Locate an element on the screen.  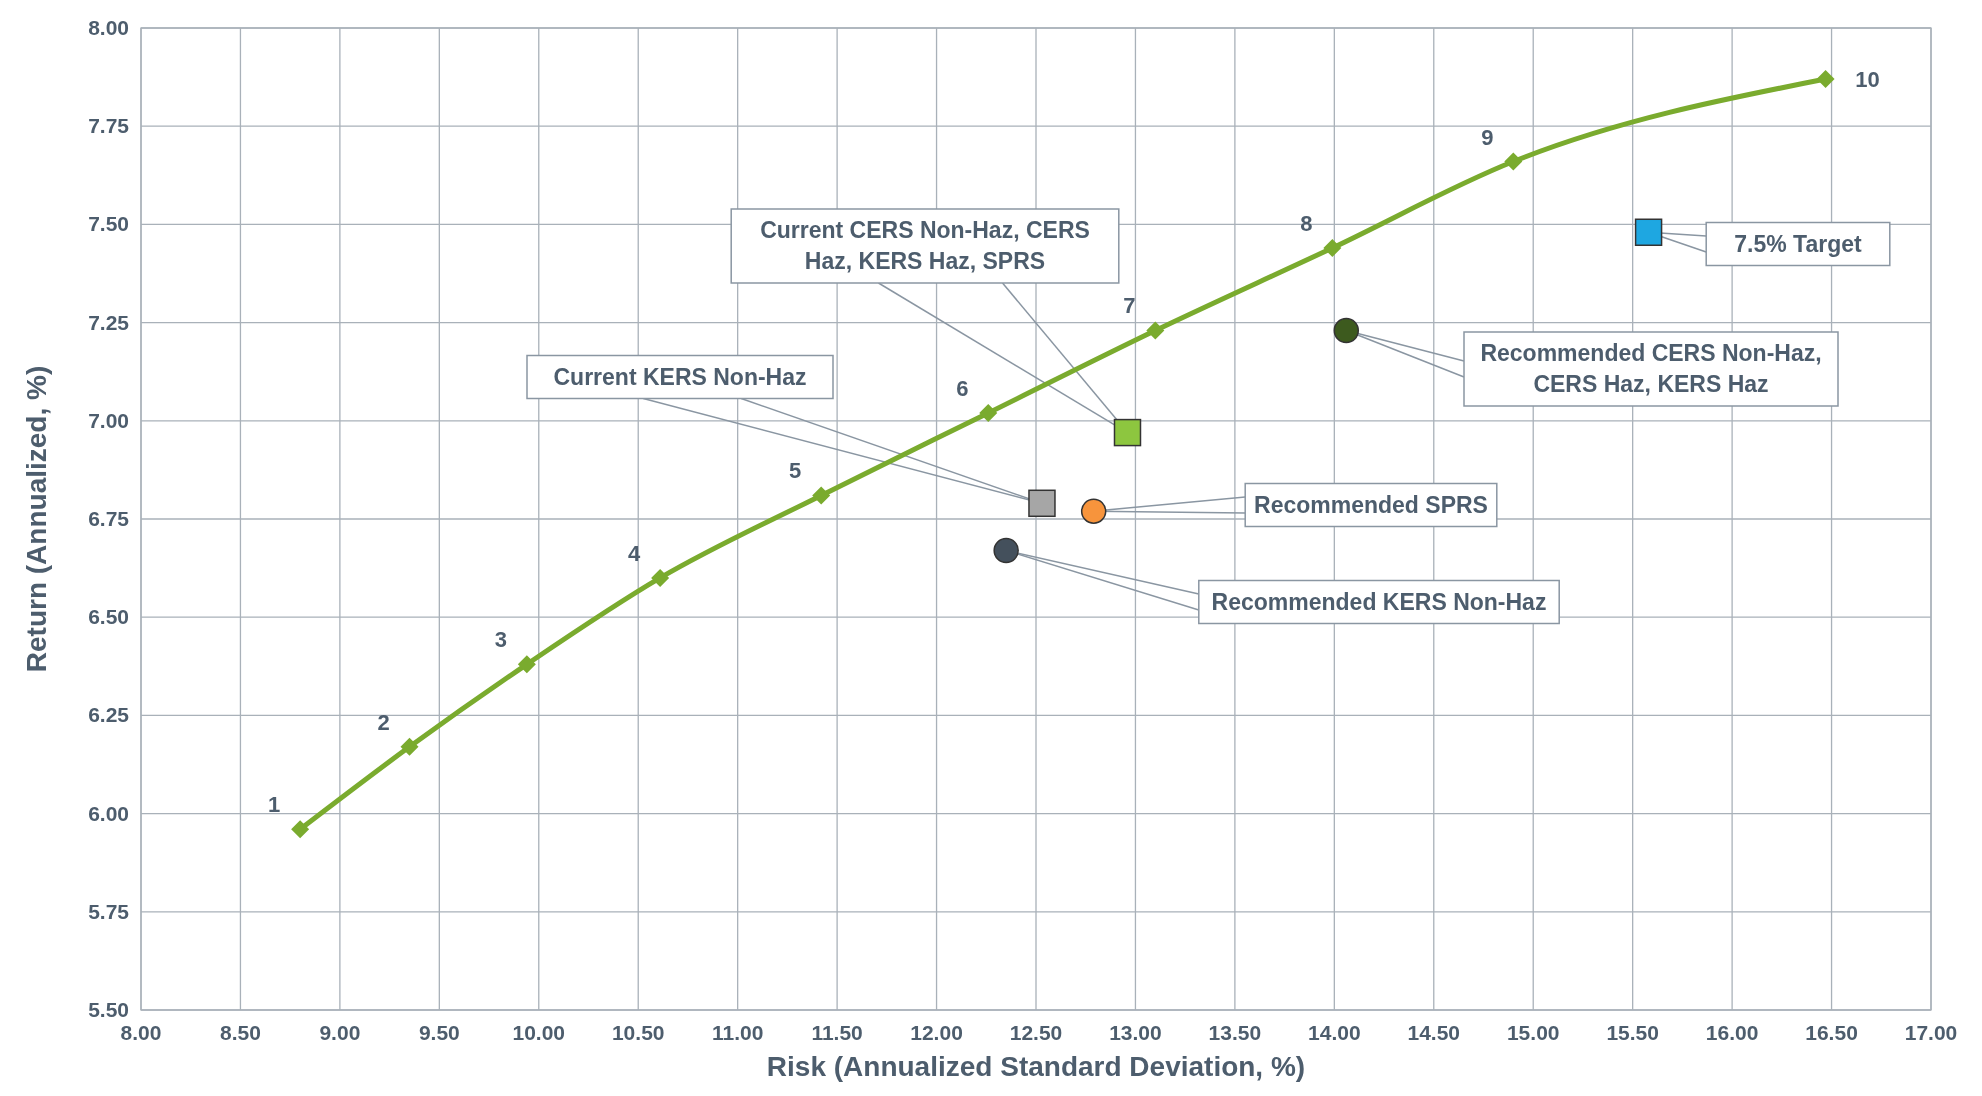
annotation: Current KERS Non-Haz is located at coordinates (680, 376).